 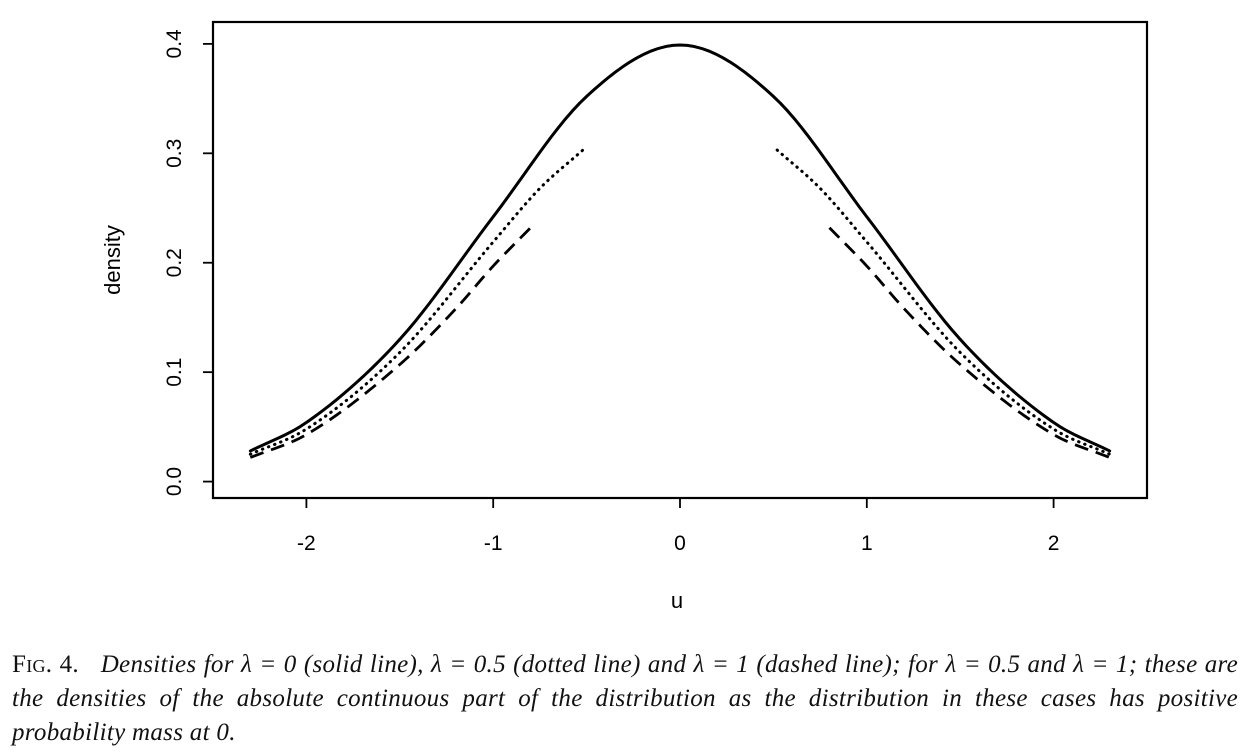 What do you see at coordinates (45, 664) in the screenshot?
I see `caption-label: Fig. 4.` at bounding box center [45, 664].